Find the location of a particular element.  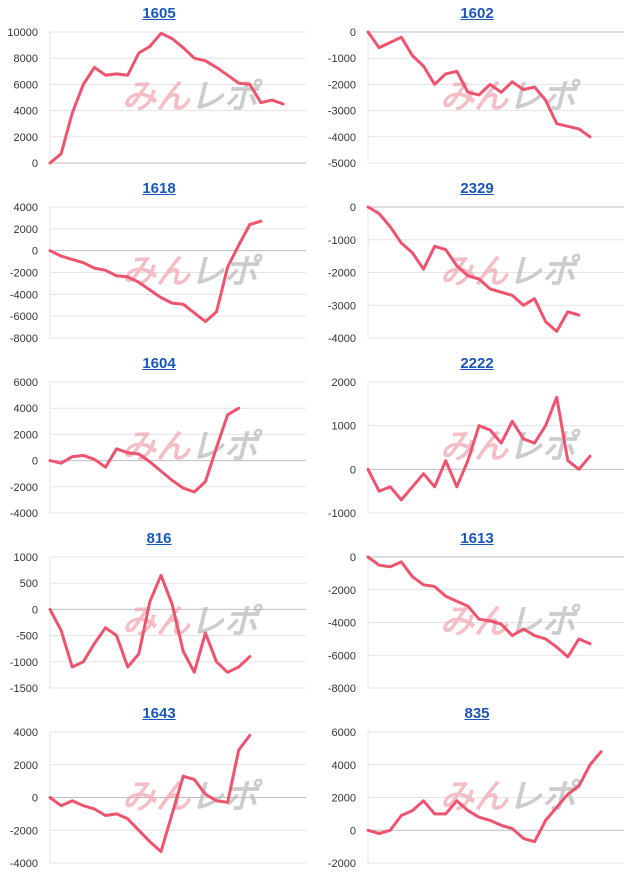

y-tick-label: 8000 is located at coordinates (26, 59).